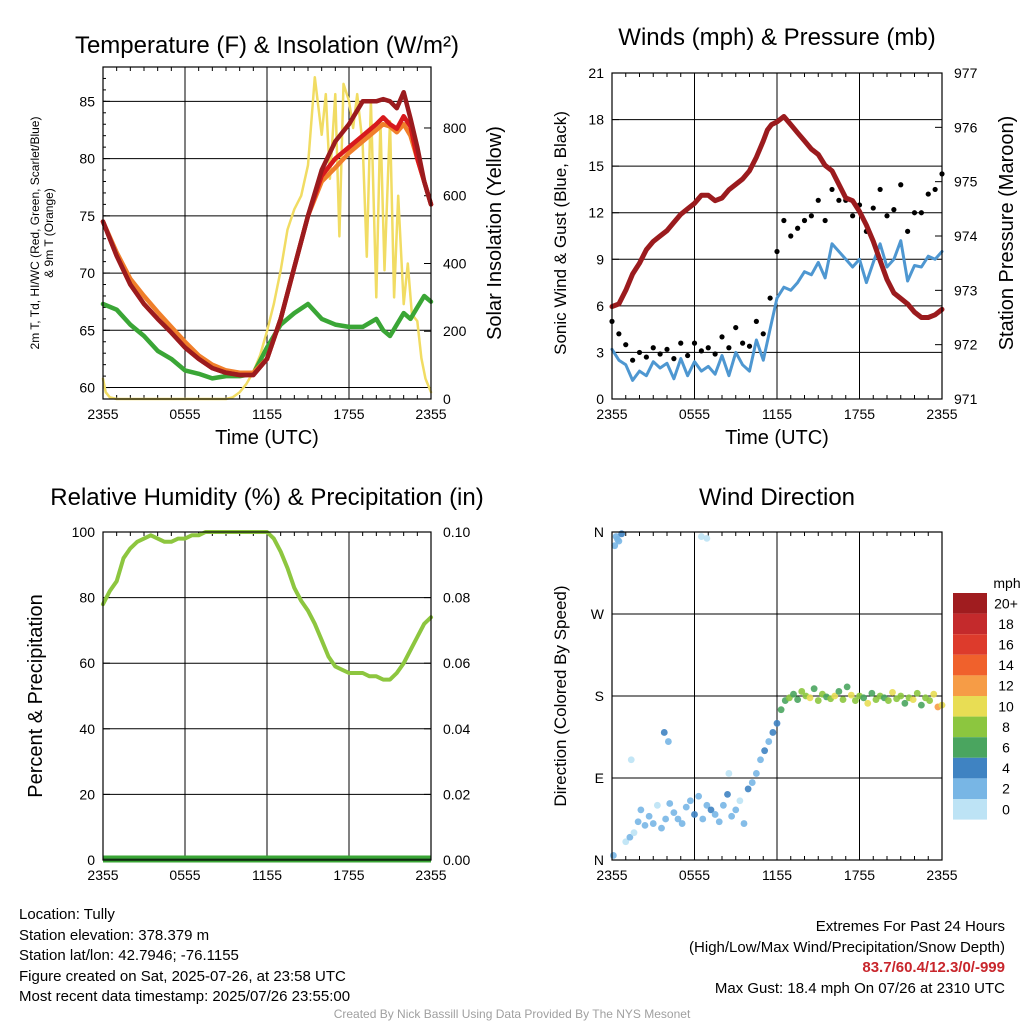 This screenshot has width=1024, height=1024. I want to click on colorbar-label: mph, so click(1006, 583).